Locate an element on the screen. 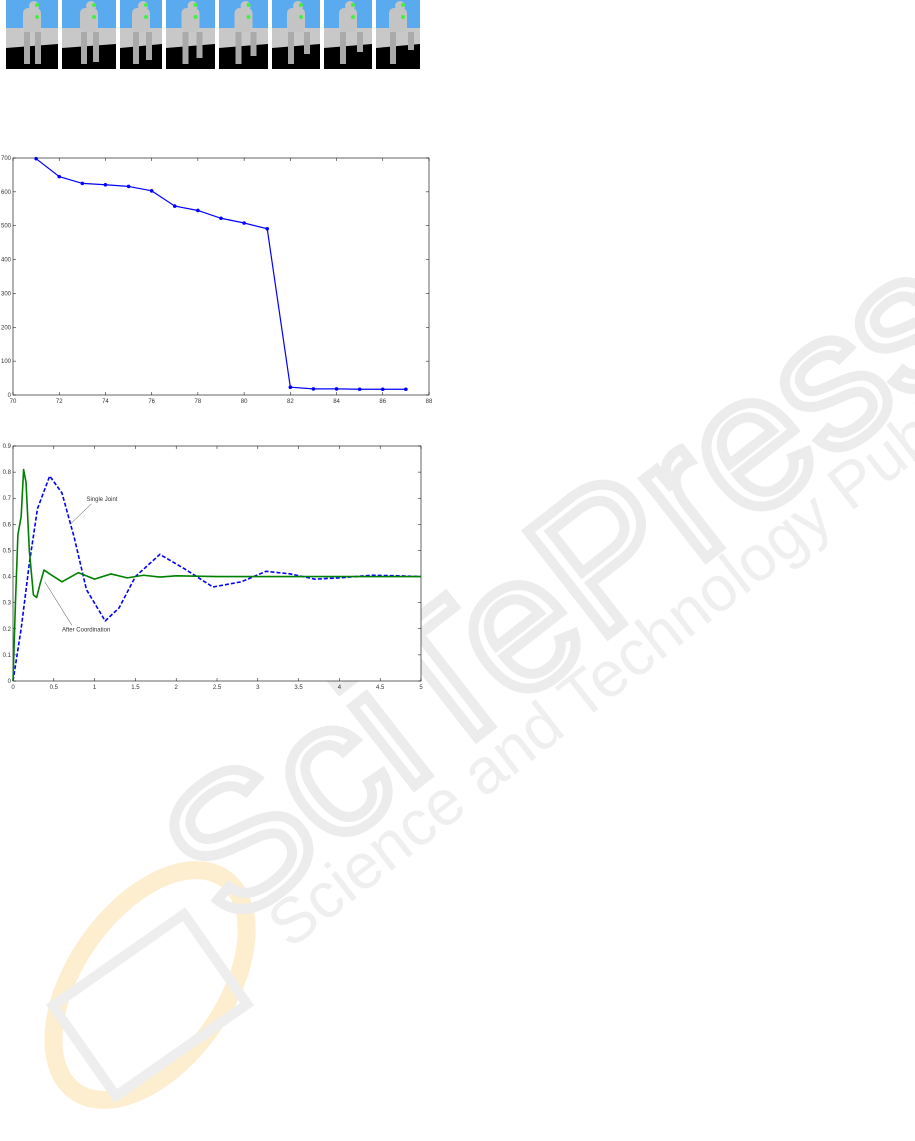 This screenshot has height=1141, width=915. y-tick-label: 400 is located at coordinates (6, 261).